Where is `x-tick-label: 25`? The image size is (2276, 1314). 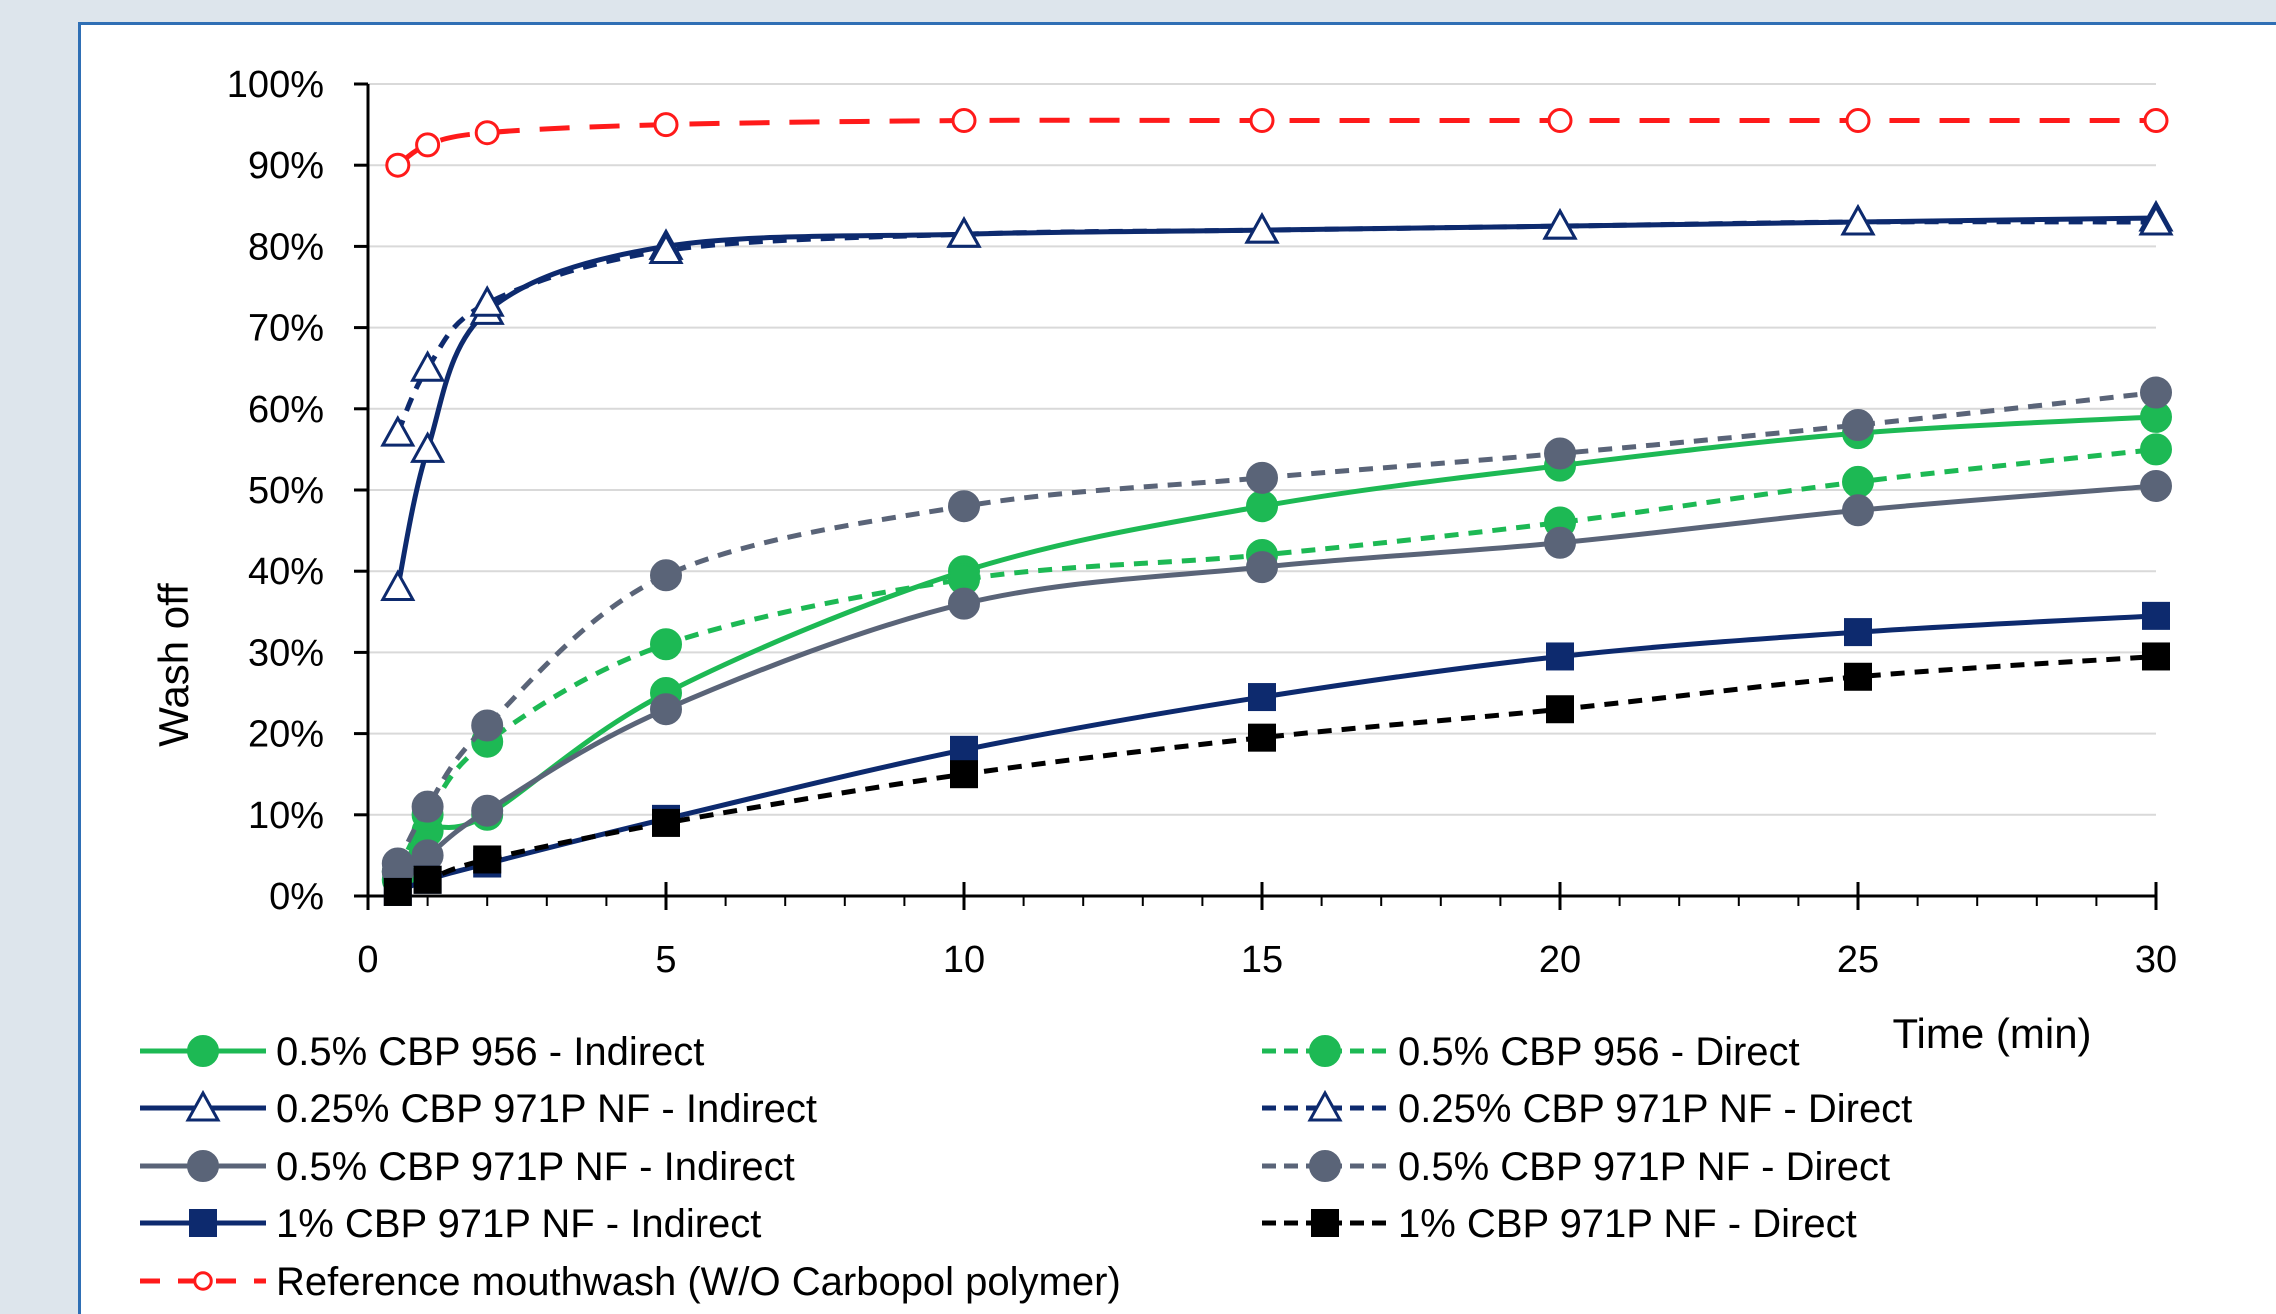 x-tick-label: 25 is located at coordinates (1858, 960).